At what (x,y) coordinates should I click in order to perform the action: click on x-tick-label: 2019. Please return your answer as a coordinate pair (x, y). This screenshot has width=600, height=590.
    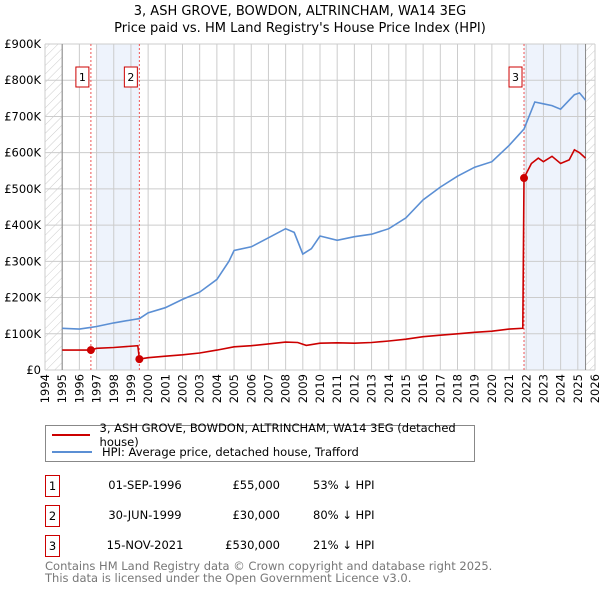
    Looking at the image, I should click on (475, 388).